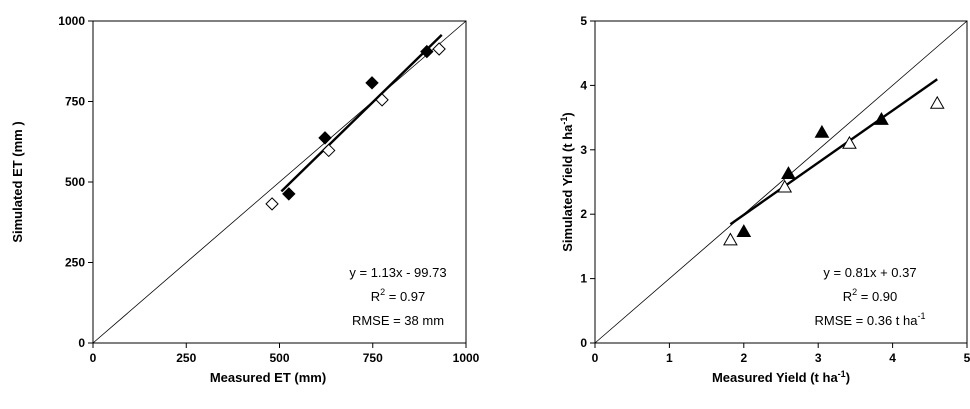 The image size is (970, 409). Describe the element at coordinates (583, 85) in the screenshot. I see `y-tick-label: 4` at that location.